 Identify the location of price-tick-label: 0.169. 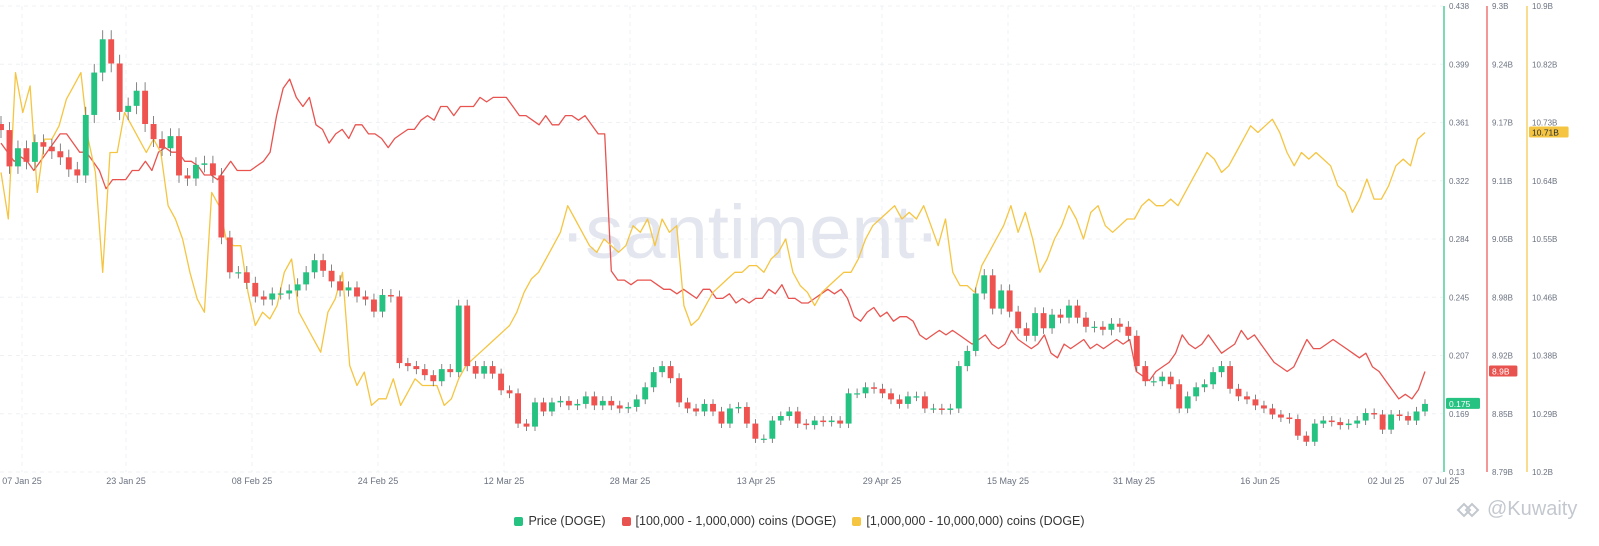
(1459, 414).